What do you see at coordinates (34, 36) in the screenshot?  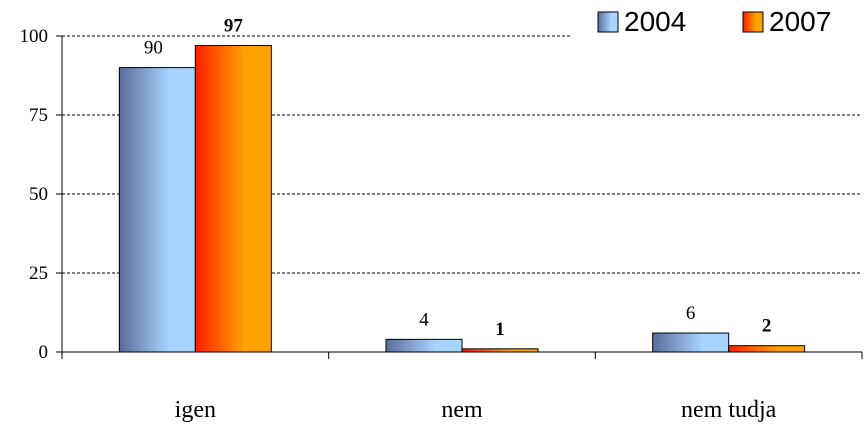 I see `y-tick-label: 100` at bounding box center [34, 36].